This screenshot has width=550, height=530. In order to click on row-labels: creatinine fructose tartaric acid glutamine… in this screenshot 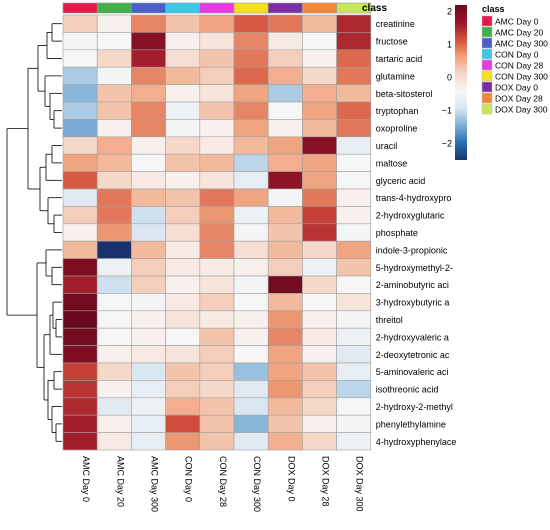, I will do `click(416, 233)`.